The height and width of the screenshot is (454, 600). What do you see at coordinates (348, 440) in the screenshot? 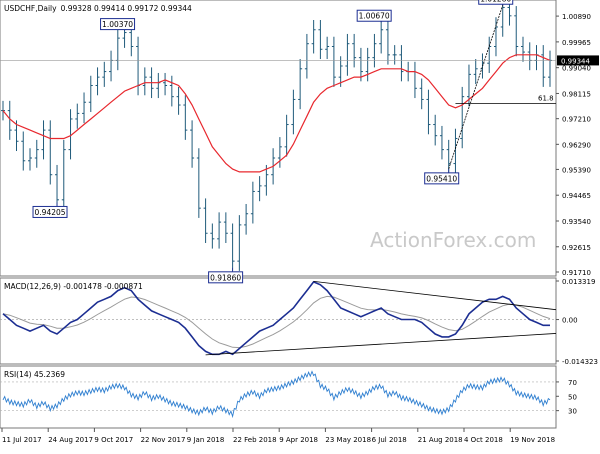
I see `x-tick-label: 23 May 2018` at bounding box center [348, 440].